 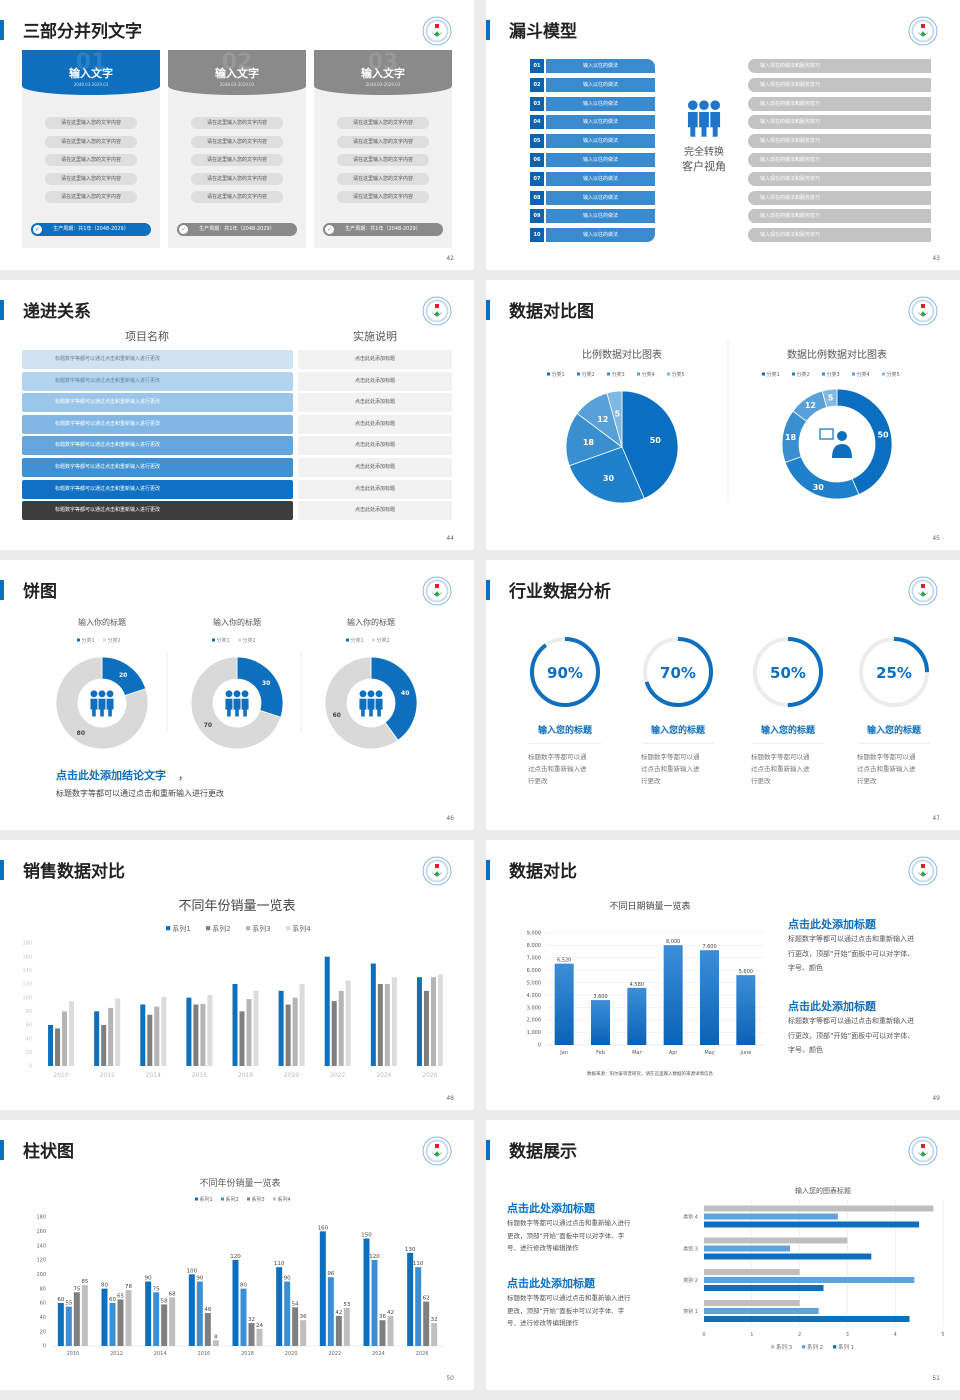 I want to click on y-tick-label: 0, so click(x=30, y=1067).